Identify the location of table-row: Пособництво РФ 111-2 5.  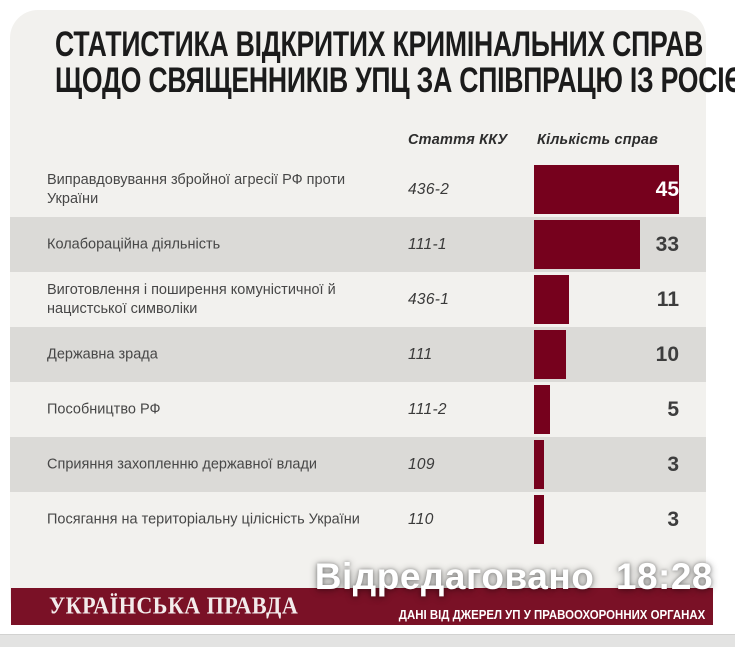
(358, 409).